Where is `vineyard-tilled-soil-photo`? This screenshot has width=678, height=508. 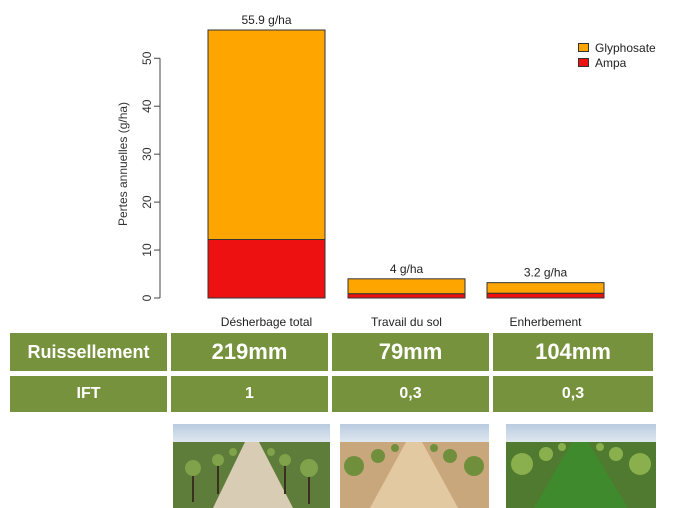 vineyard-tilled-soil-photo is located at coordinates (414, 466).